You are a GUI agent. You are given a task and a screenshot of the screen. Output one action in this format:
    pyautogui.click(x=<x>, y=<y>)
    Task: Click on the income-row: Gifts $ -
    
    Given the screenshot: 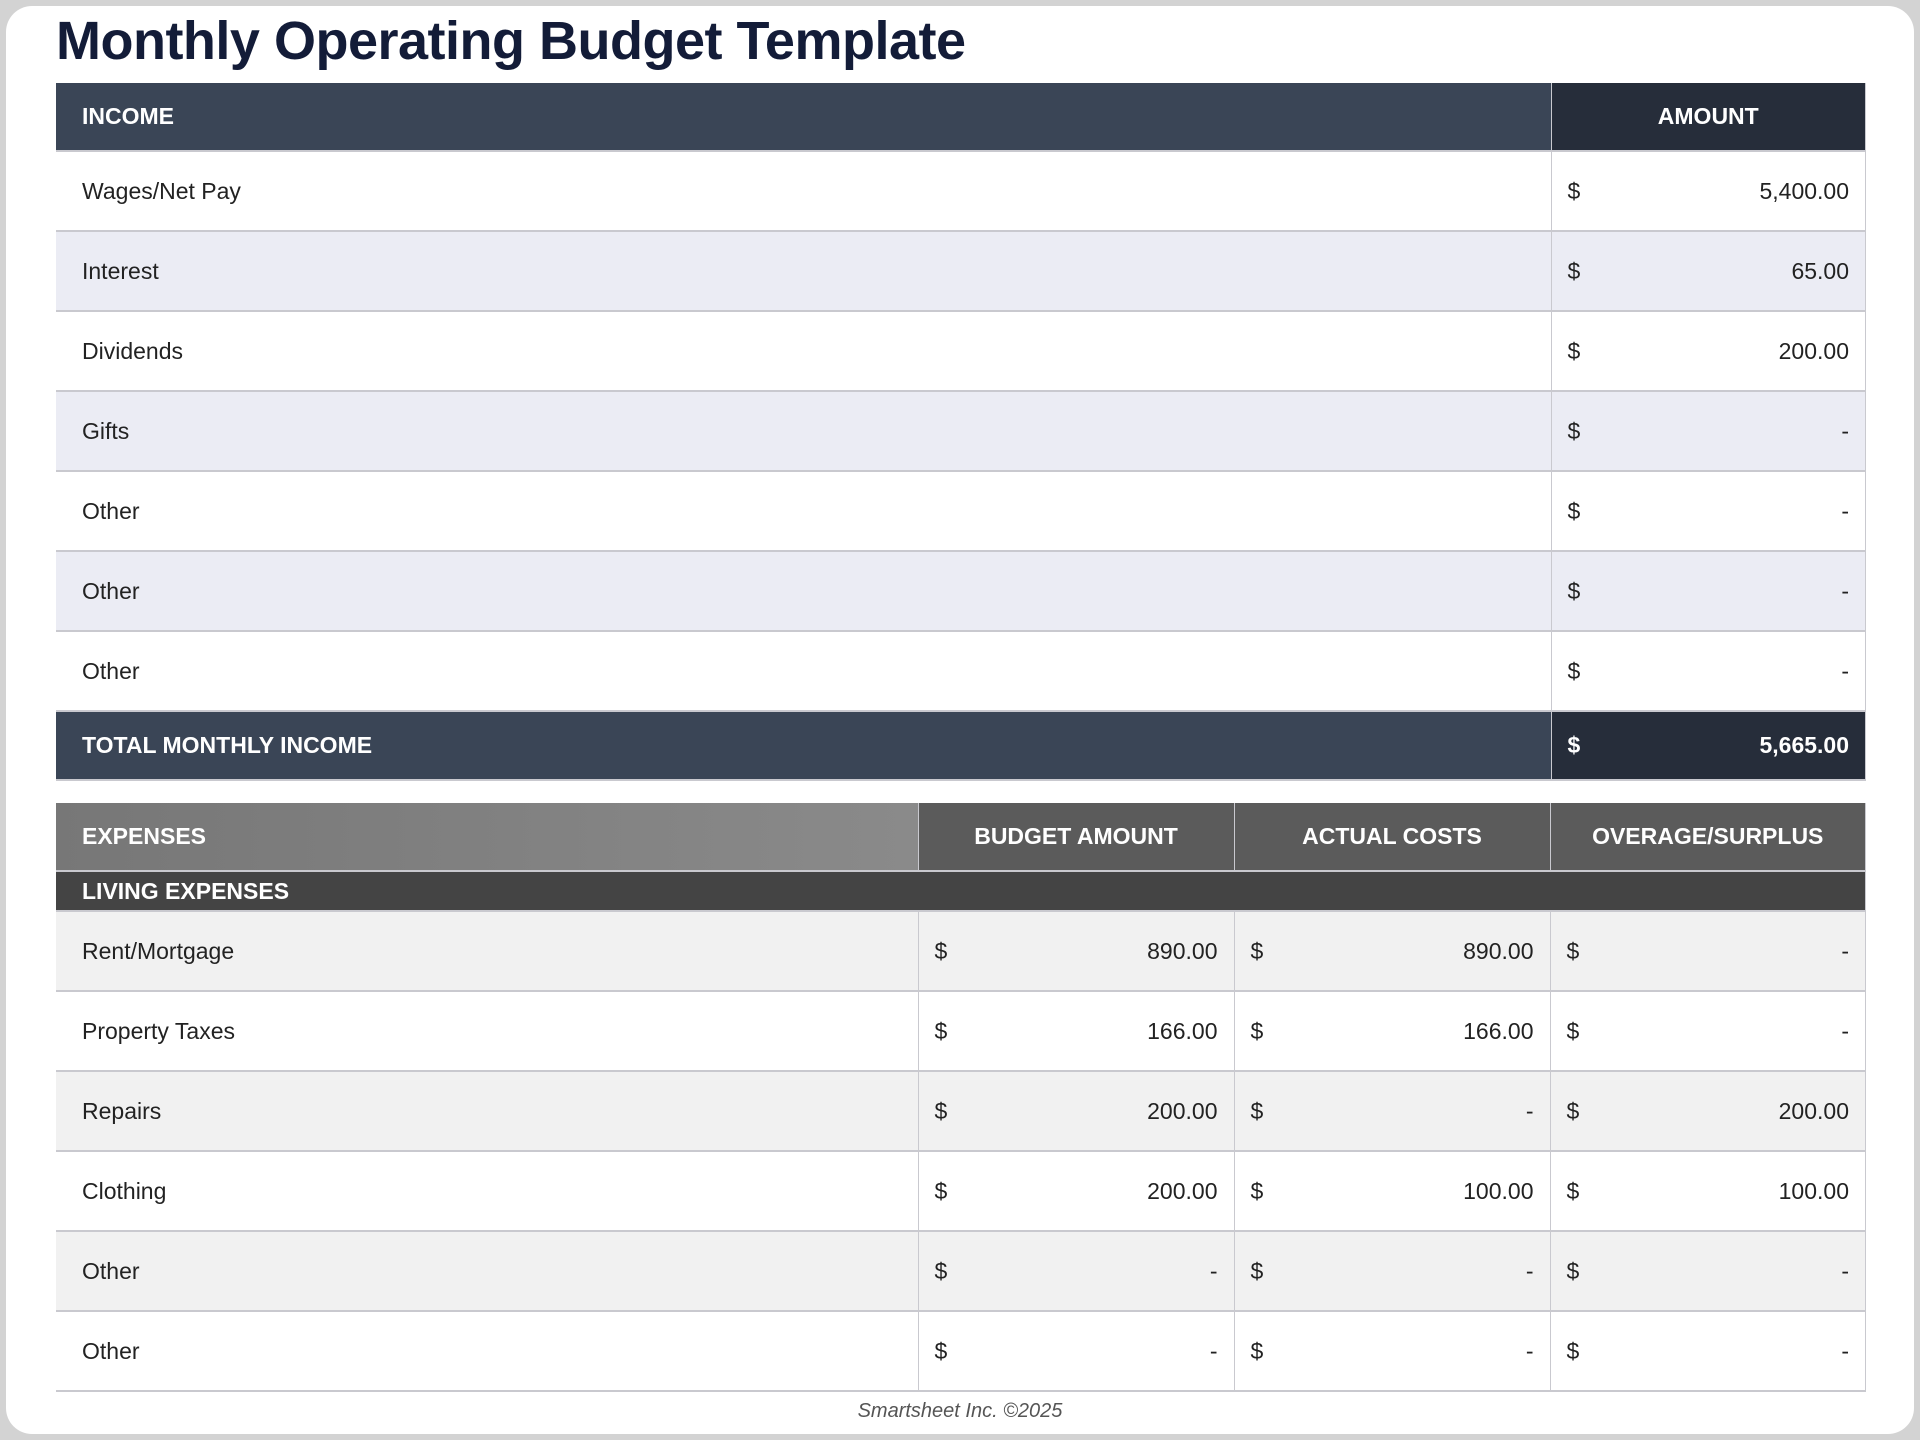 What is the action you would take?
    pyautogui.click(x=961, y=431)
    